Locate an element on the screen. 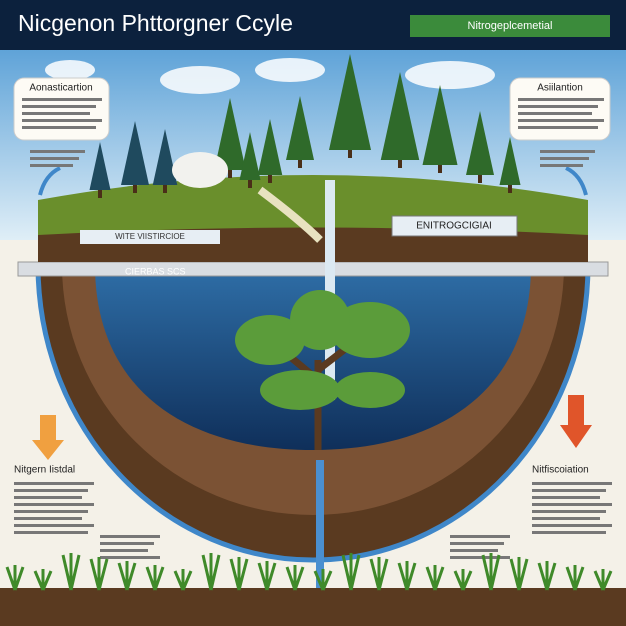 This screenshot has height=626, width=626. bottom-soil is located at coordinates (313, 607).